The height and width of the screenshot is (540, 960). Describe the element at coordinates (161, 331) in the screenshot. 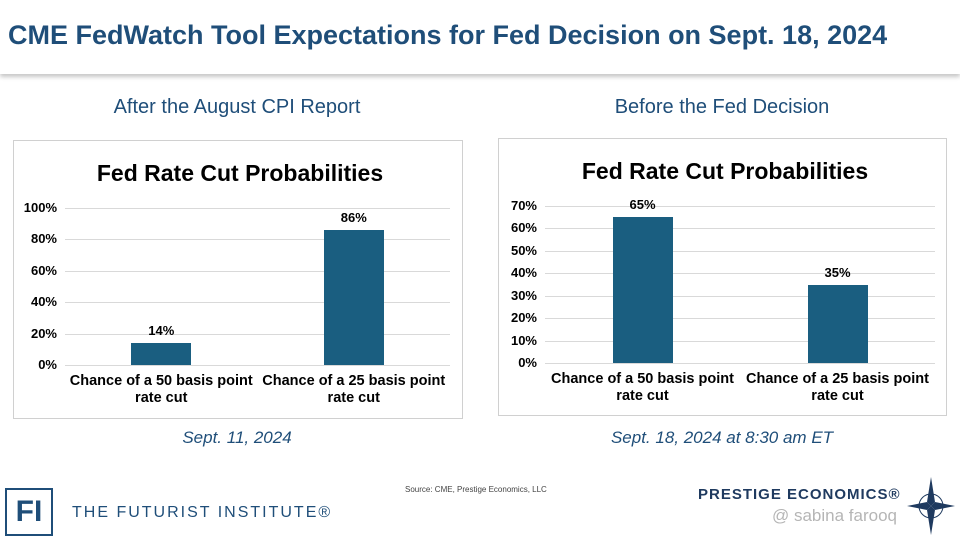

I see `data-label: 14%` at that location.